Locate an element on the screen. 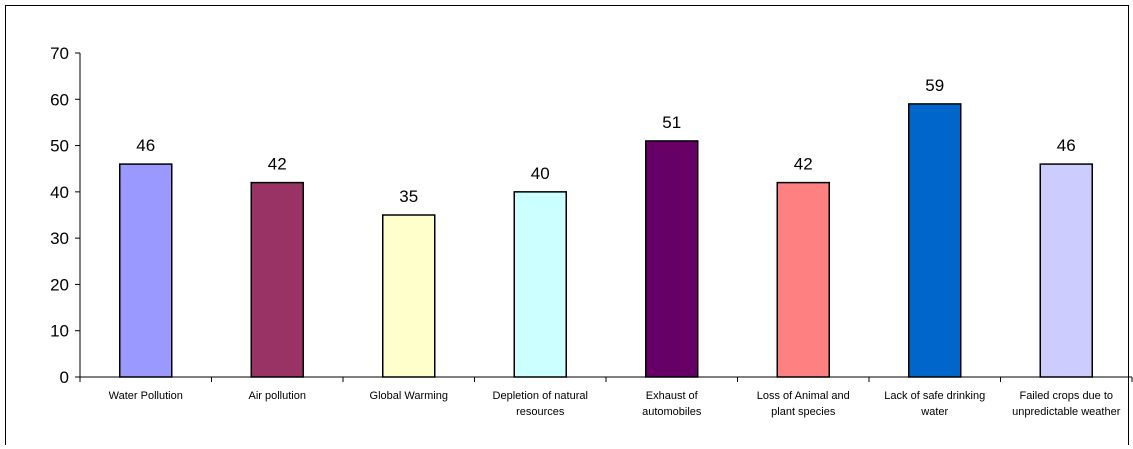 This screenshot has width=1133, height=449. x-category-label: Air pollution is located at coordinates (277, 396).